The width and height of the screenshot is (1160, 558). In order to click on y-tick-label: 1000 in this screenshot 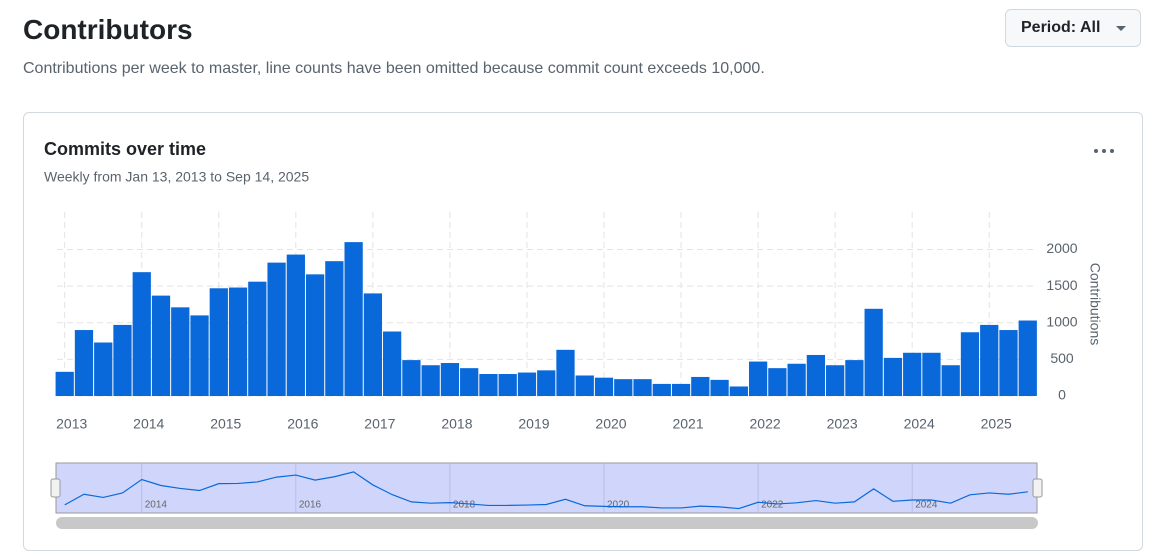, I will do `click(1061, 321)`.